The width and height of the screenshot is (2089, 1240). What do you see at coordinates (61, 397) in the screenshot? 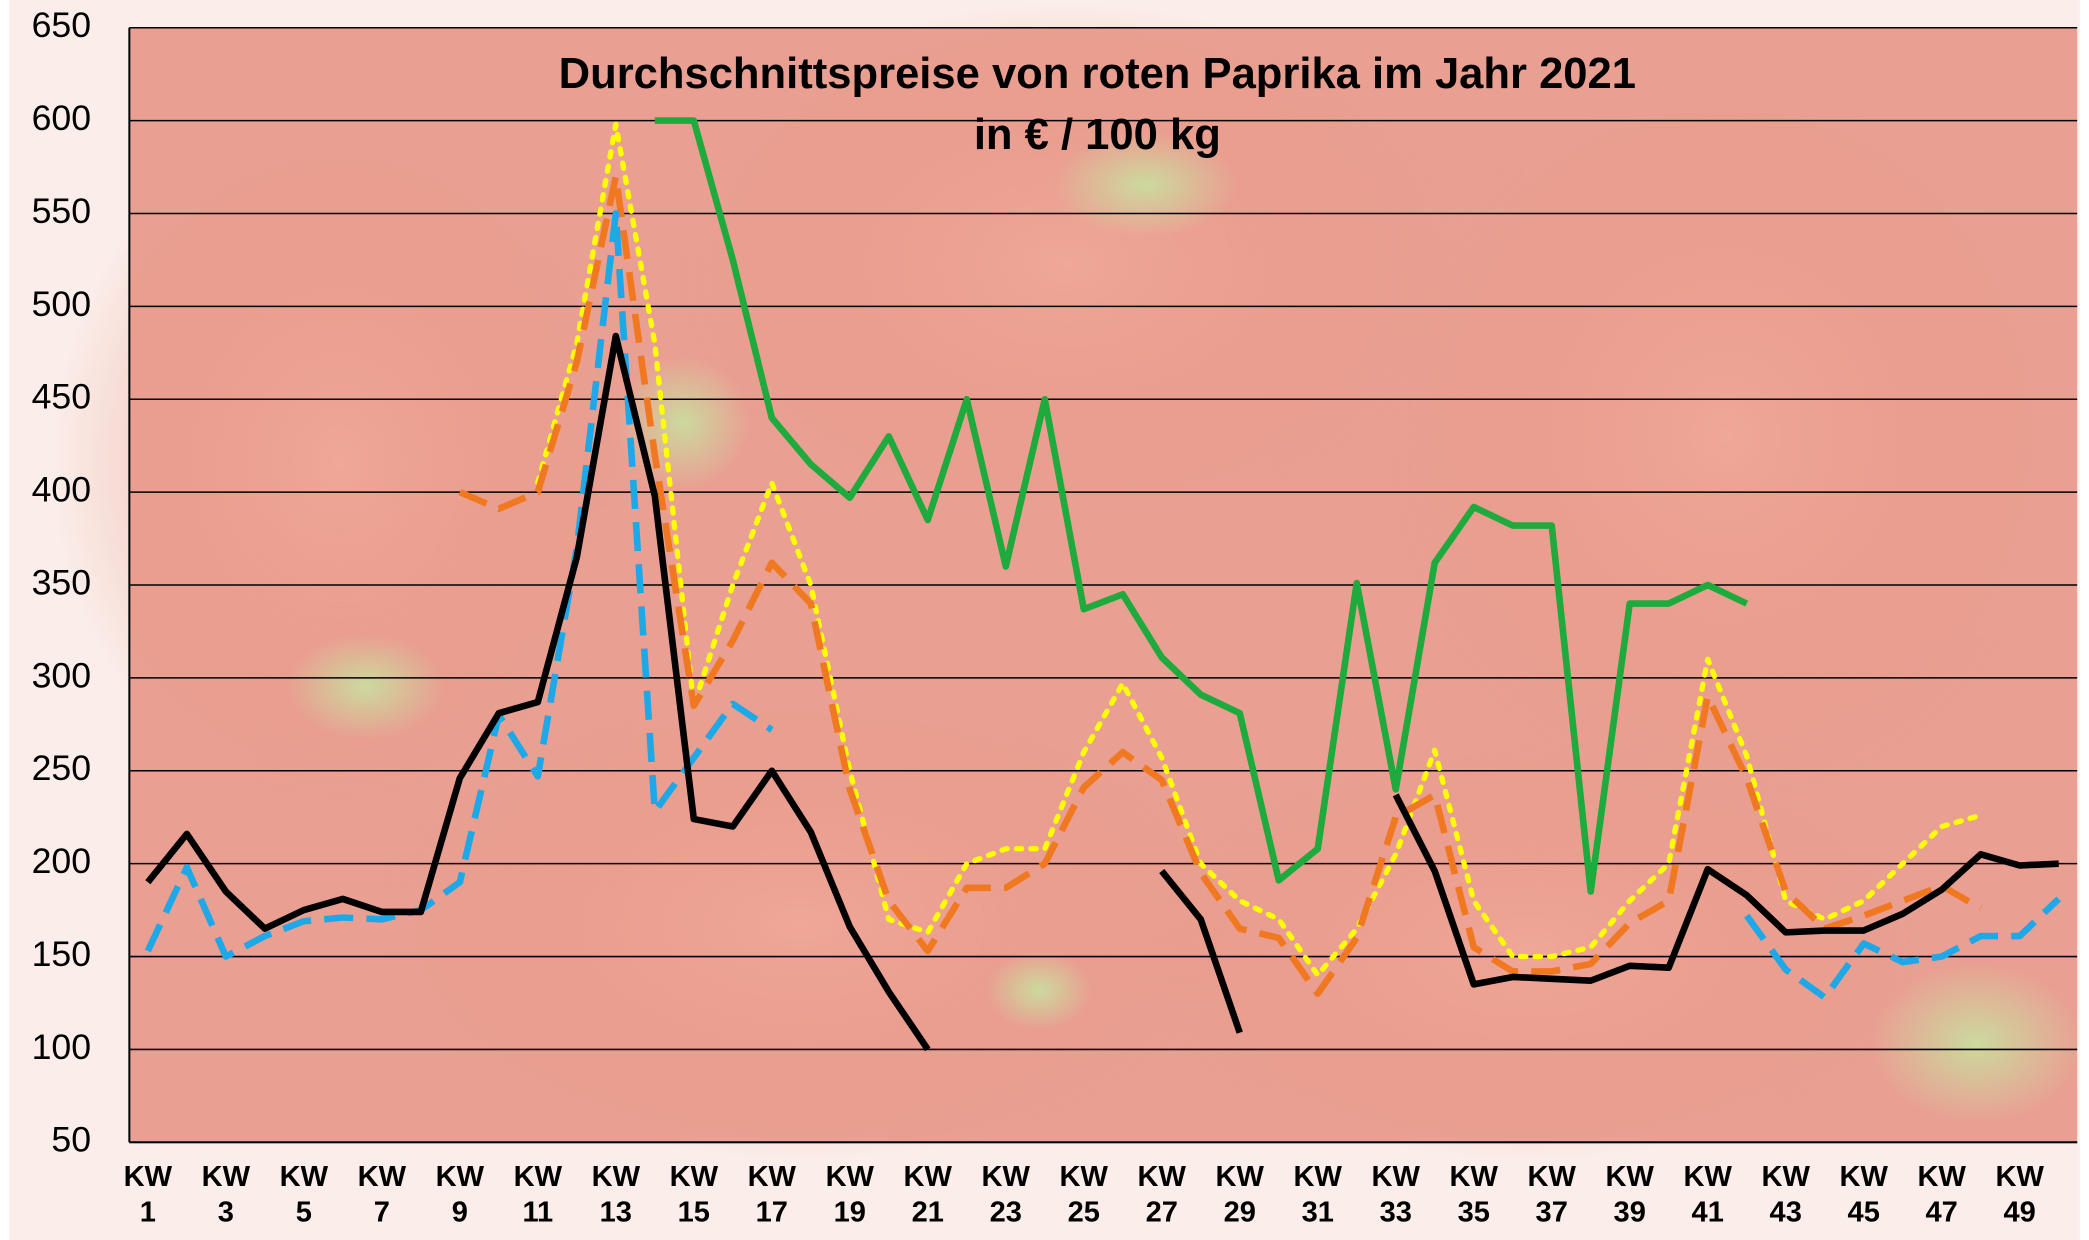
I see `y-tick-label: 450` at bounding box center [61, 397].